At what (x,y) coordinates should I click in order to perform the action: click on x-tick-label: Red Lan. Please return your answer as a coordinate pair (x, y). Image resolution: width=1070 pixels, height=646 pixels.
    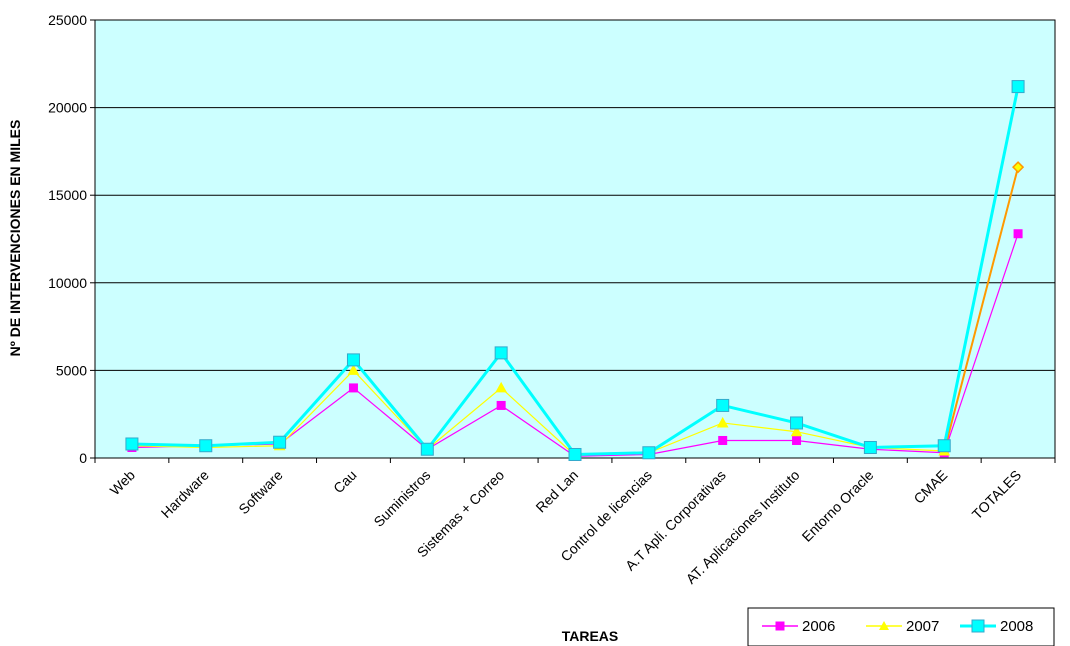
    Looking at the image, I should click on (556, 491).